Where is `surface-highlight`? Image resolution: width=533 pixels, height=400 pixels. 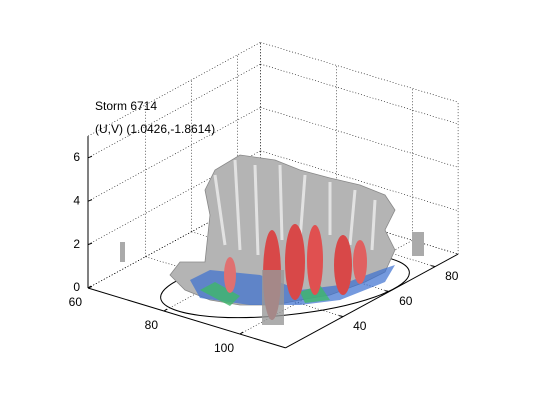 surface-highlight is located at coordinates (295, 207).